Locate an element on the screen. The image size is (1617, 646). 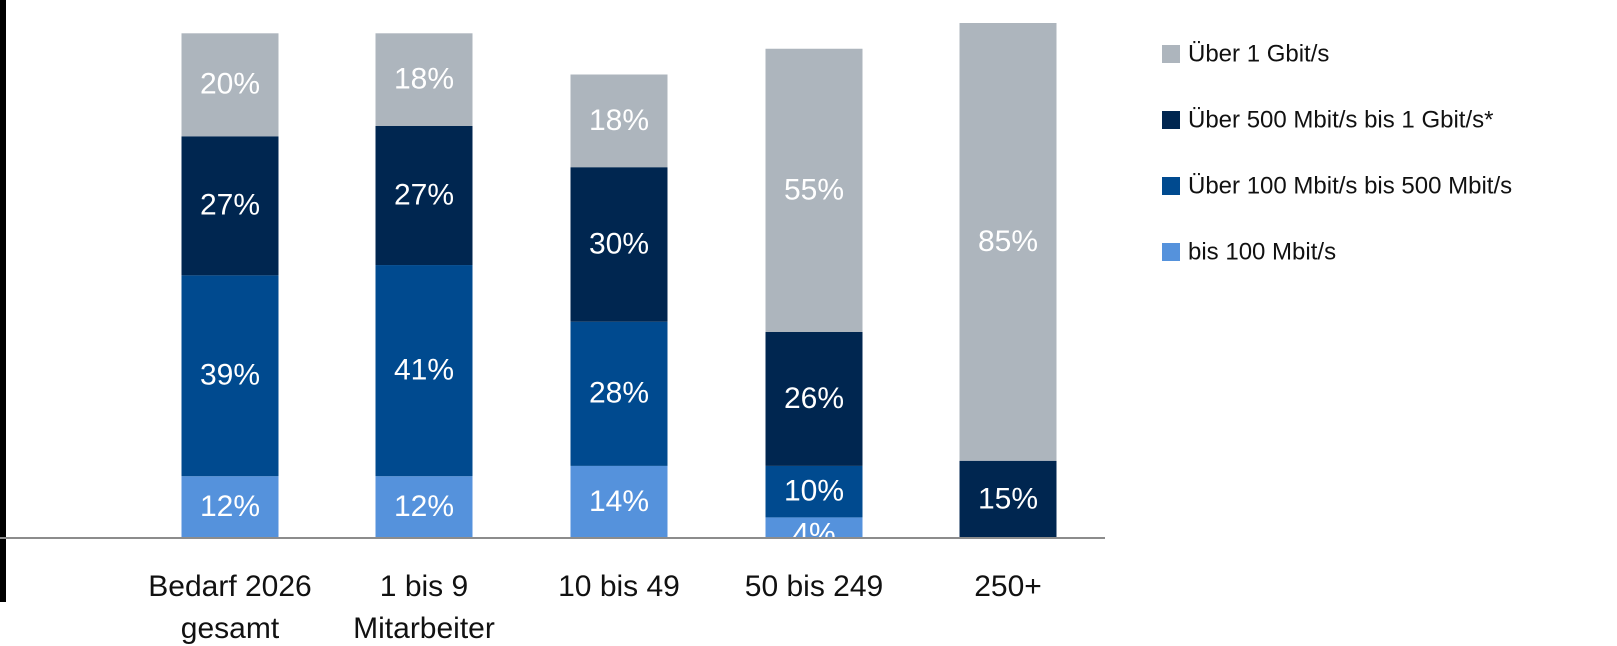
legend-label-1: Über 100 Mbit/s bis 500 Mbit/s is located at coordinates (1350, 185).